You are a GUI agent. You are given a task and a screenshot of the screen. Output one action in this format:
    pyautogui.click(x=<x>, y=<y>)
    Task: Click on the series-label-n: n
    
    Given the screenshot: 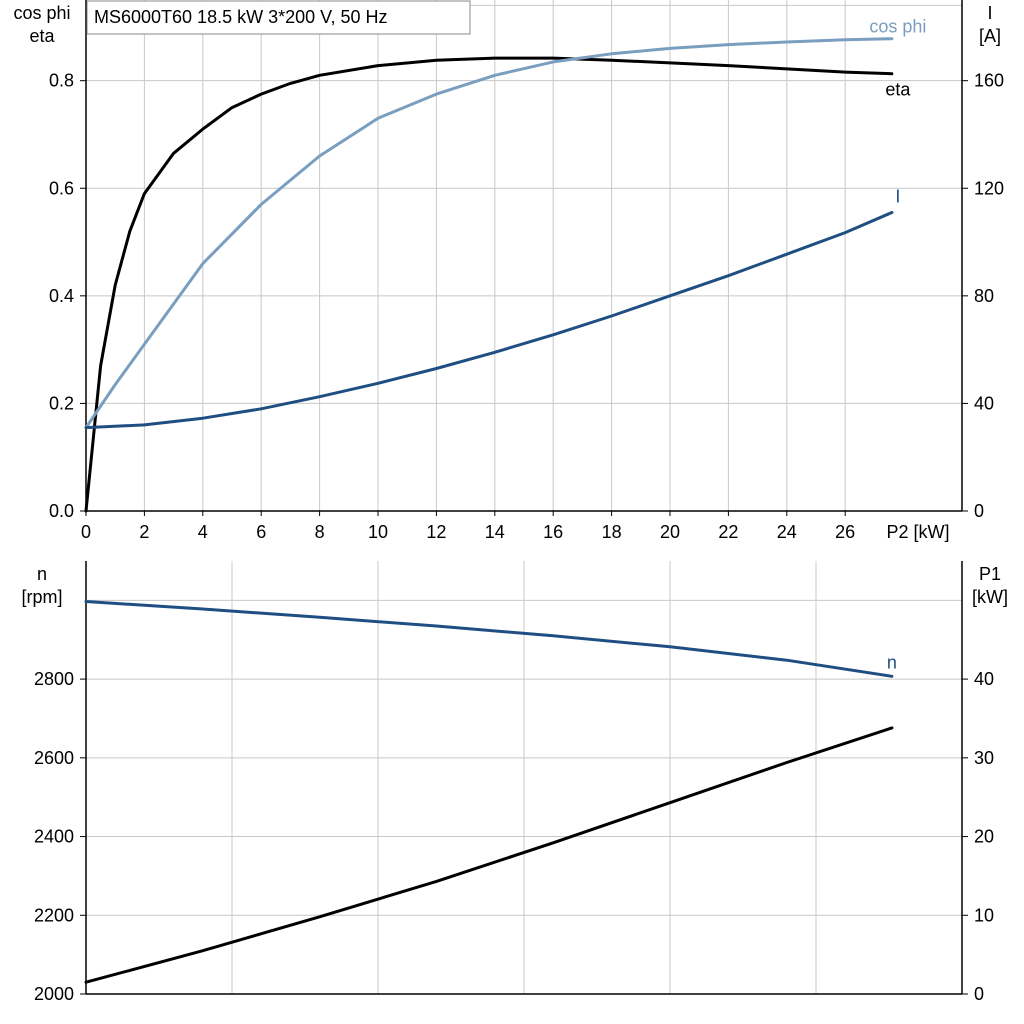 What is the action you would take?
    pyautogui.click(x=892, y=662)
    